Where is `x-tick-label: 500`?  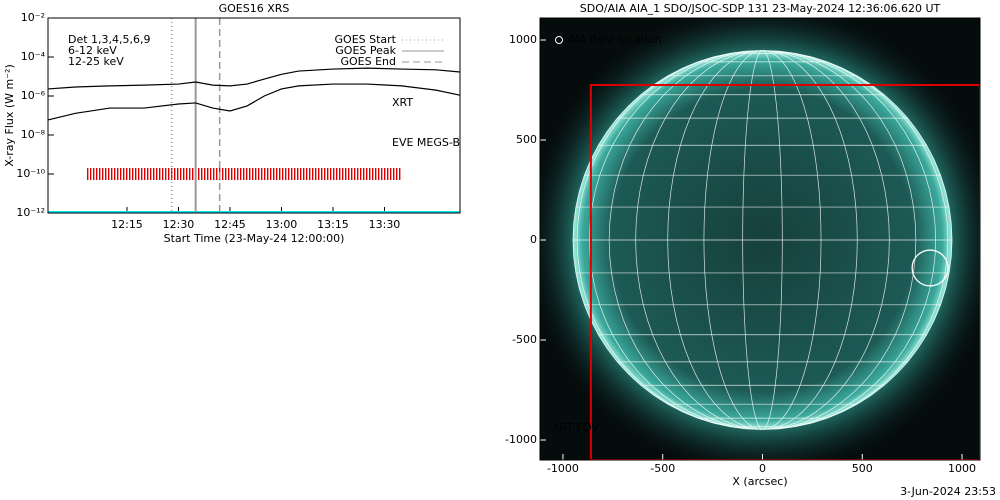 x-tick-label: 500 is located at coordinates (862, 468).